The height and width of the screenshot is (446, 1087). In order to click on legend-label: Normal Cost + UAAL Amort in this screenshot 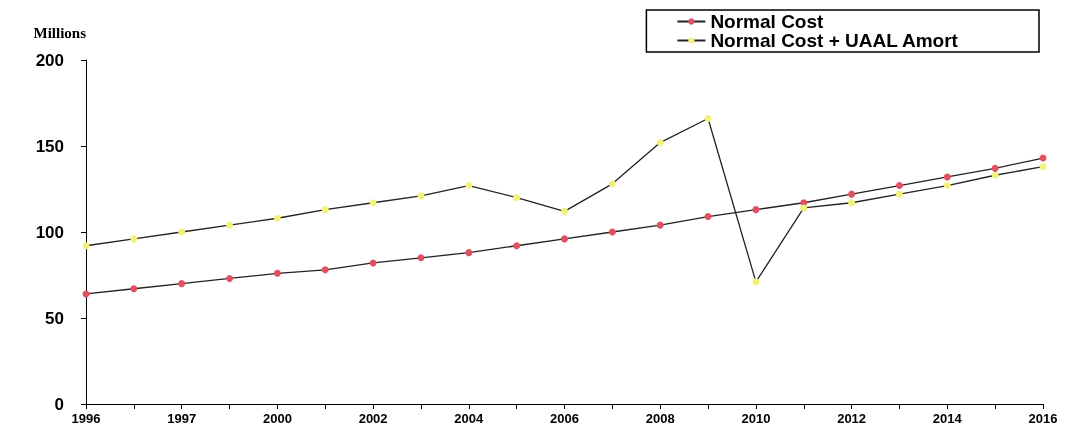, I will do `click(834, 40)`.